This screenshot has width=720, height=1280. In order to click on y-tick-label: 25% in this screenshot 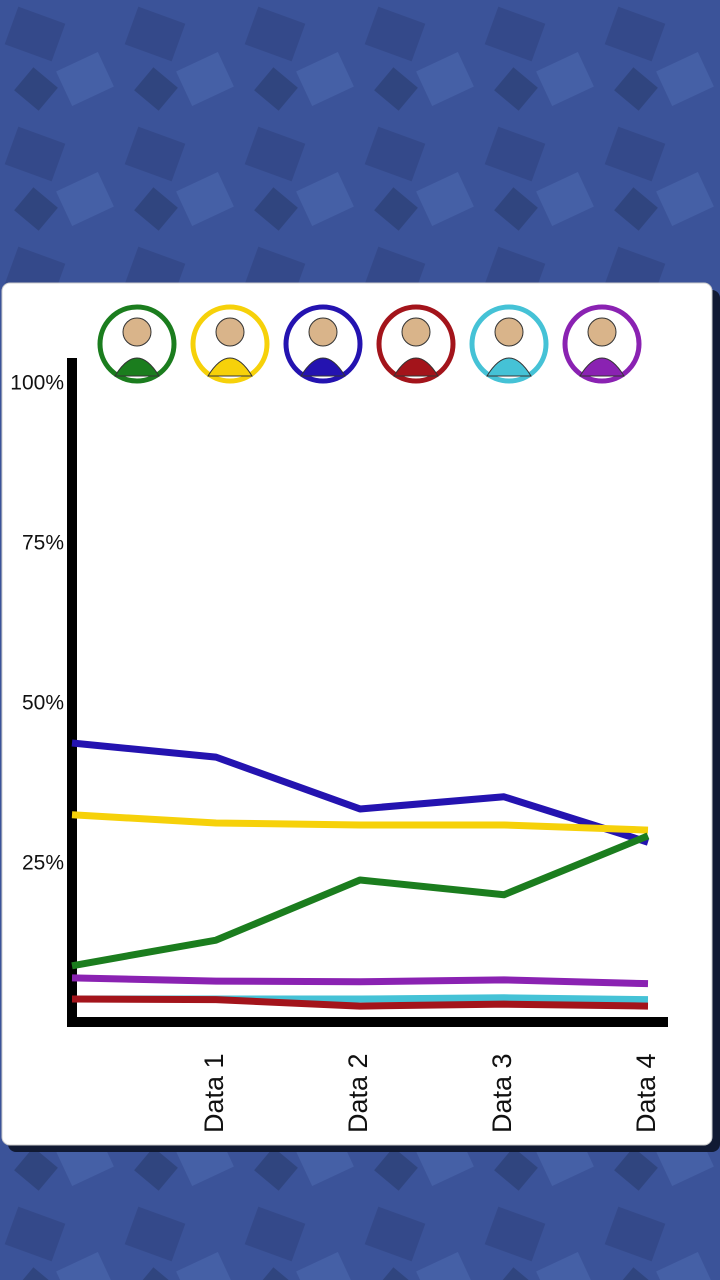, I will do `click(43, 863)`.